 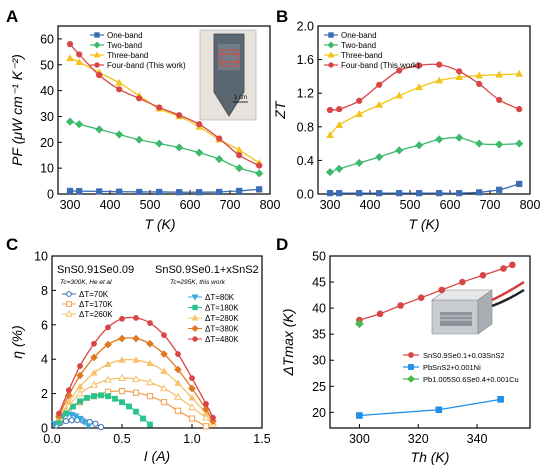 What do you see at coordinates (477, 439) in the screenshot?
I see `x-tick-label: 340` at bounding box center [477, 439].